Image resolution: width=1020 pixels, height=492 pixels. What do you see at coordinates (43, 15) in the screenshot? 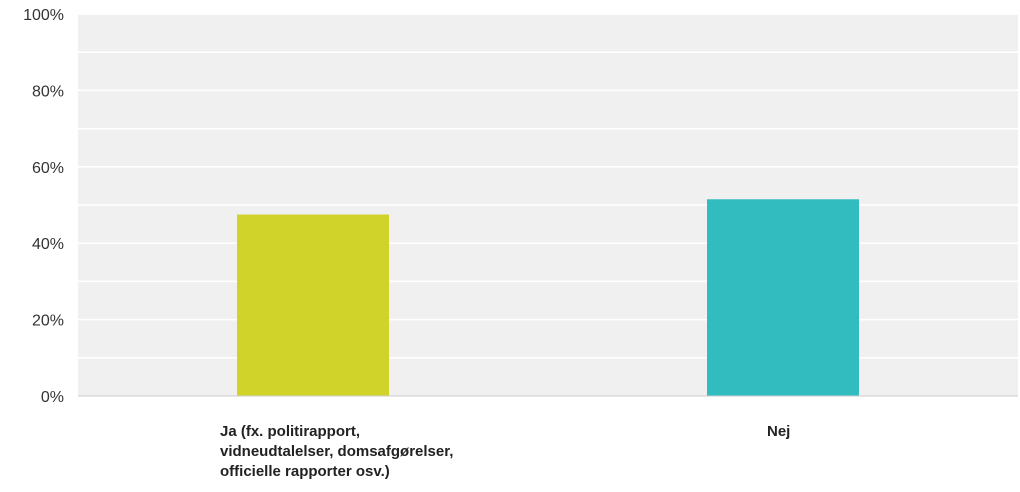
I see `y-tick-label: 100%` at bounding box center [43, 15].